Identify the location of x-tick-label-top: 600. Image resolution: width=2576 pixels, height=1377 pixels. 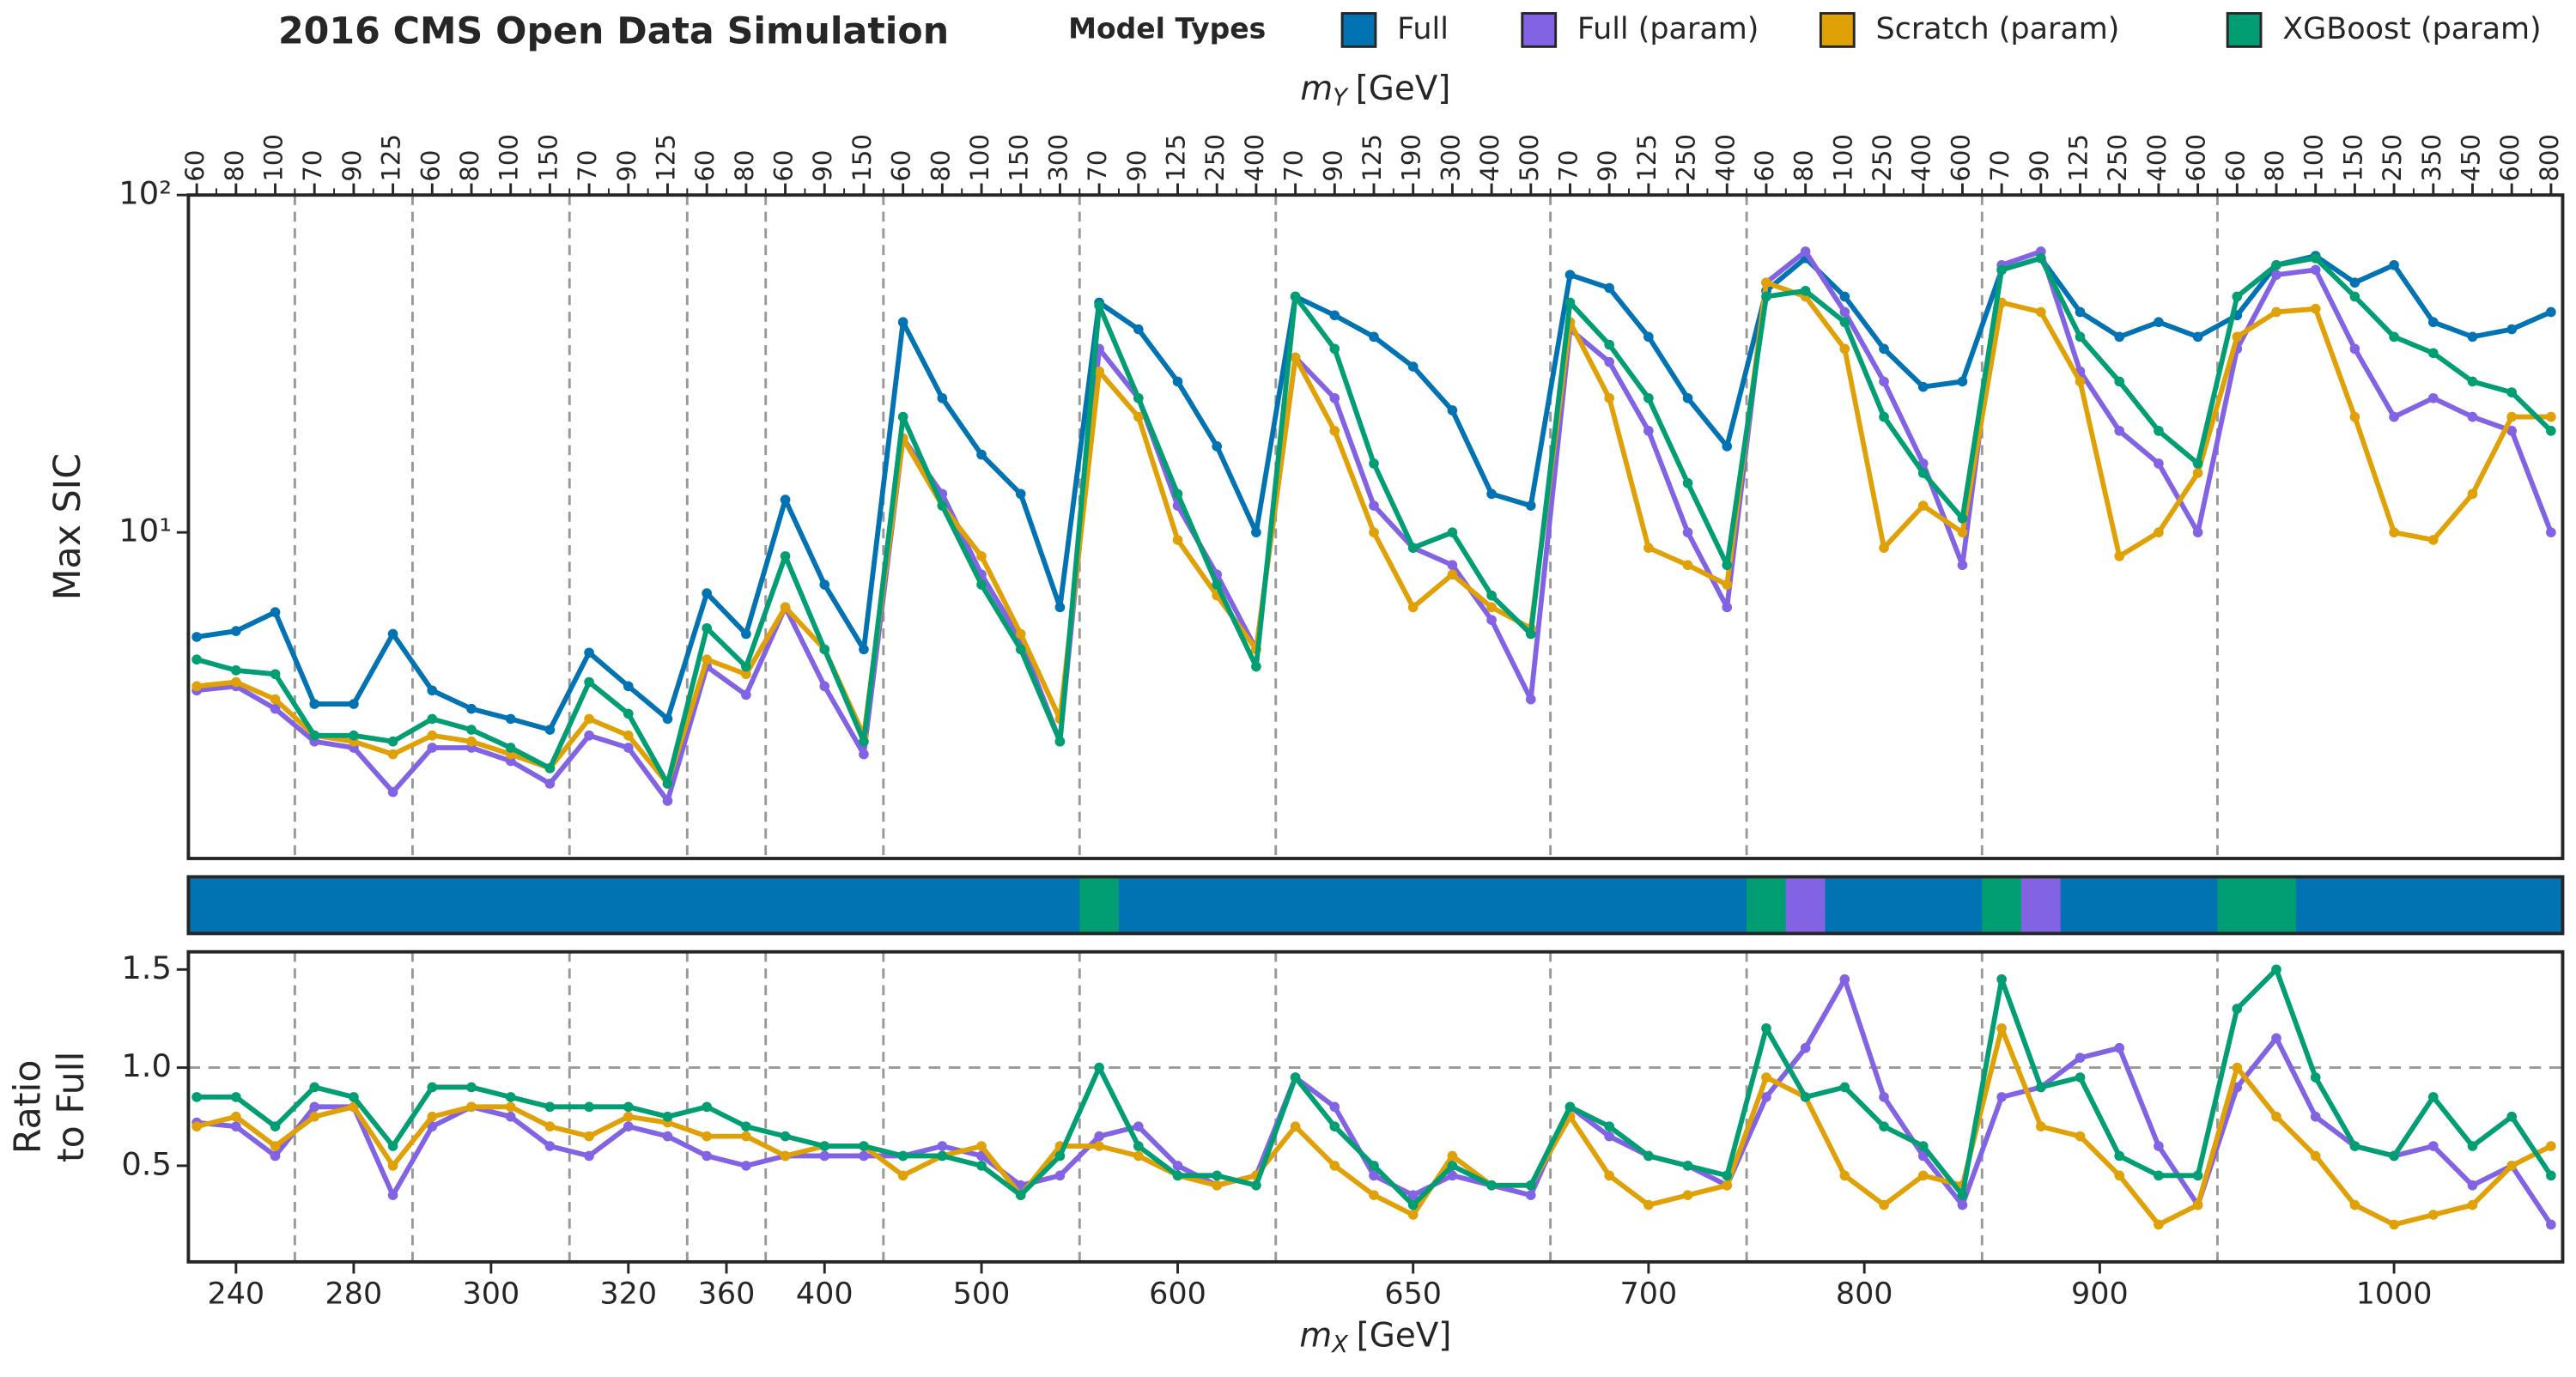
(1960, 158).